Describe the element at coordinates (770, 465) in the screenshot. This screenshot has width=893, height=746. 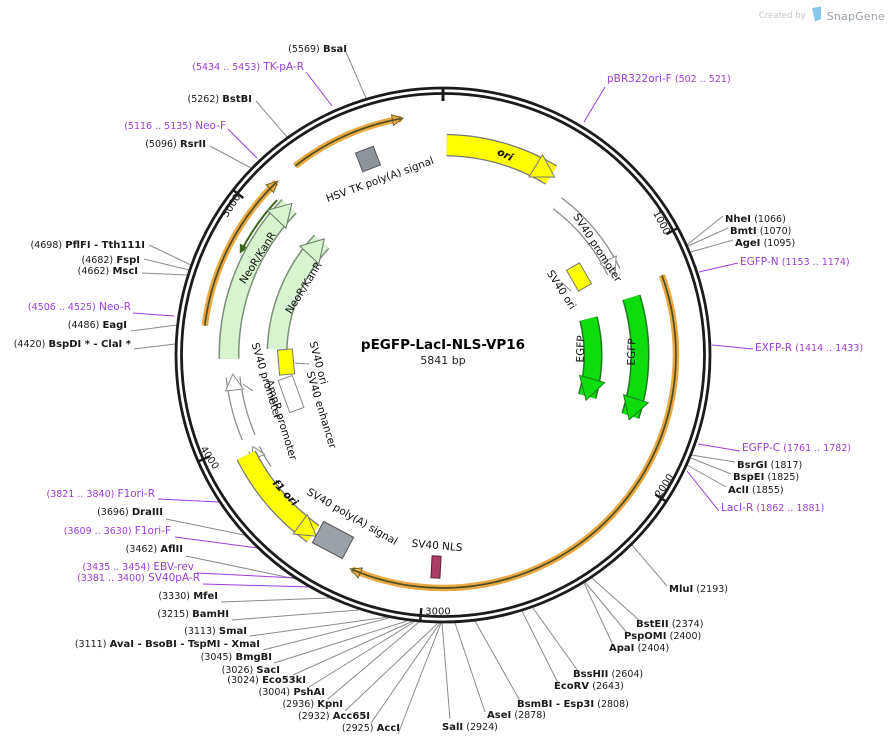
I see `site-label-bsrgi: BsrGI (1817)` at that location.